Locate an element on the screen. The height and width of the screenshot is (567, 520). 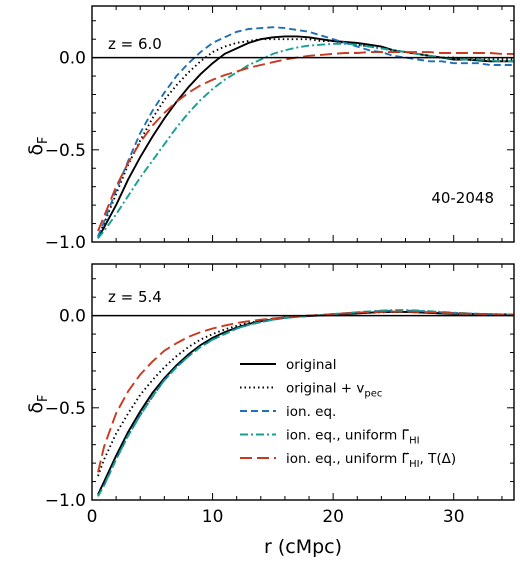
top-ylabel: δF is located at coordinates (38, 145).